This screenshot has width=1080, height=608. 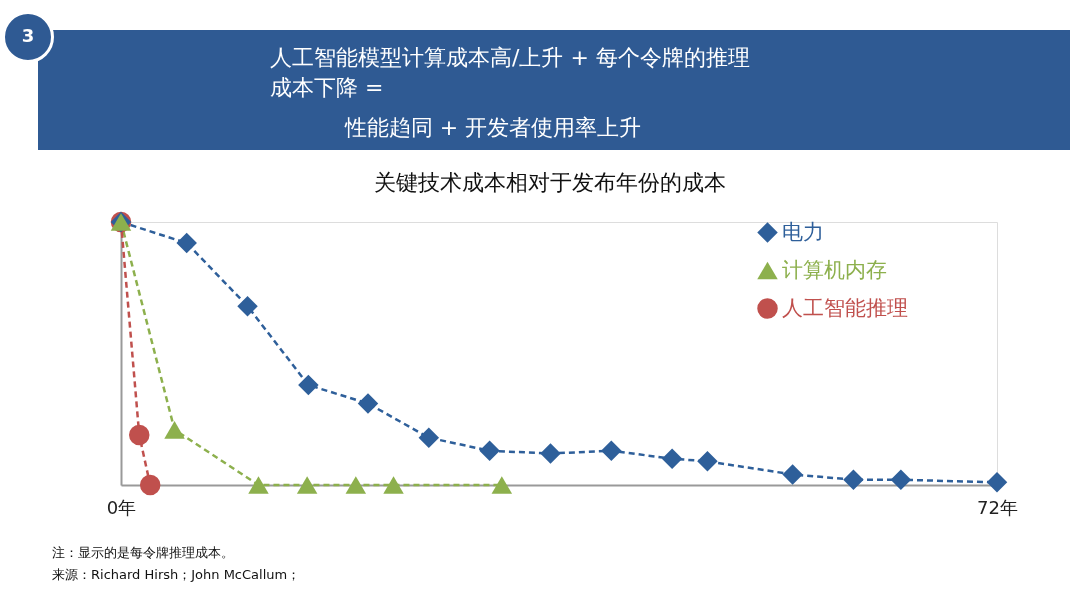 What do you see at coordinates (121, 507) in the screenshot?
I see `x-tick-label: 0年` at bounding box center [121, 507].